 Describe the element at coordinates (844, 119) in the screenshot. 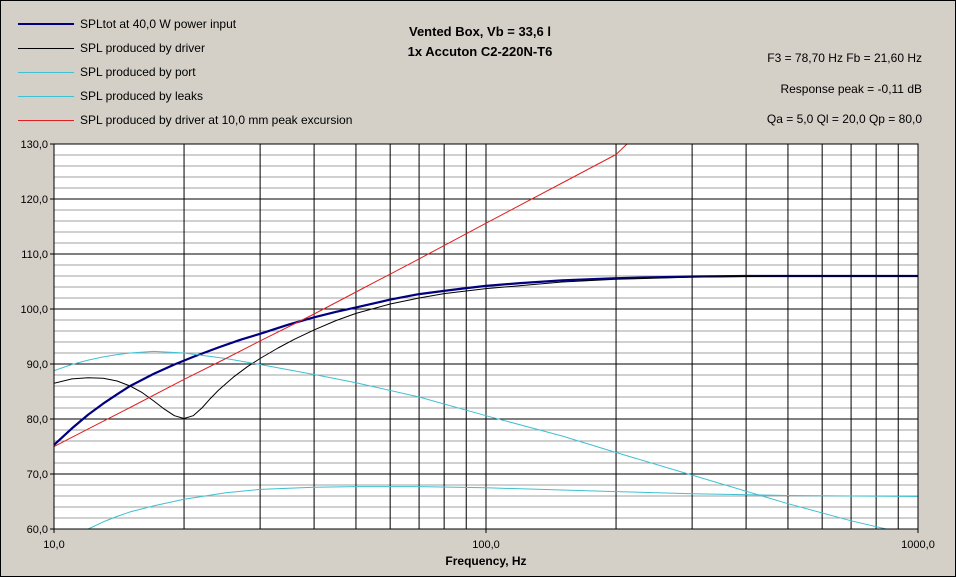

I see `info-q-values: Qa = 5,0 Ql = 20,0 Qp = 80,0` at that location.